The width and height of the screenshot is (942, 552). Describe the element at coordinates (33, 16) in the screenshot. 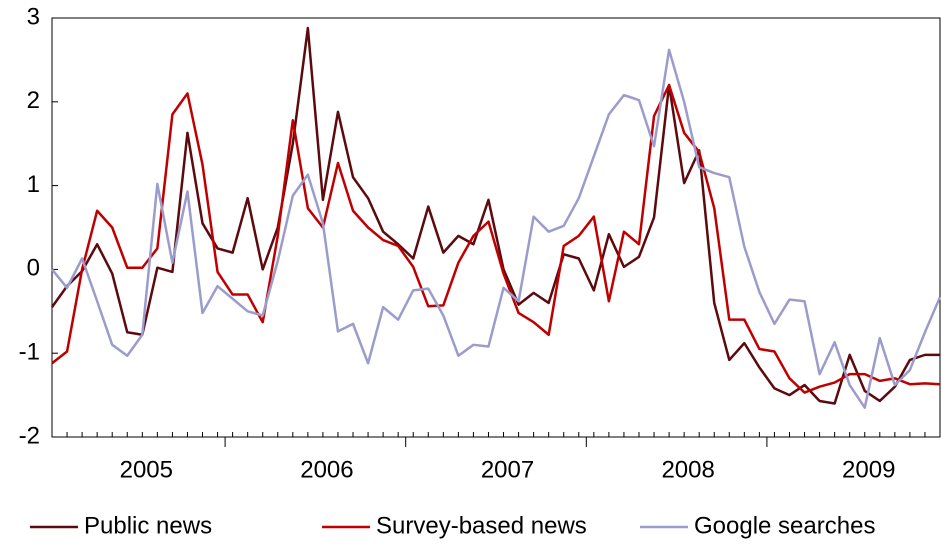

I see `y-tick-label: 3` at that location.